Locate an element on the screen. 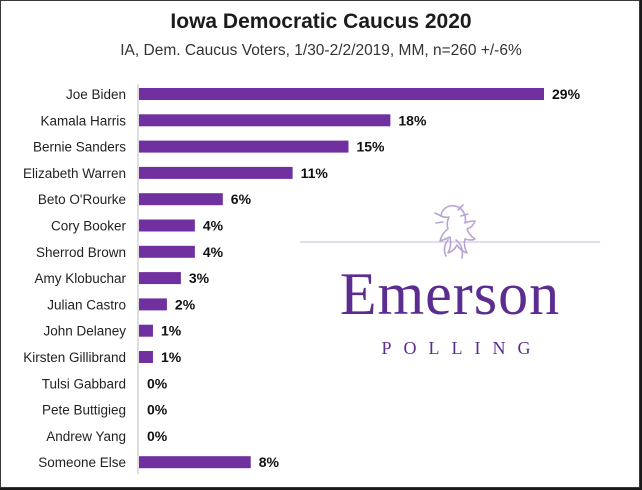  value-label: 3% is located at coordinates (199, 278).